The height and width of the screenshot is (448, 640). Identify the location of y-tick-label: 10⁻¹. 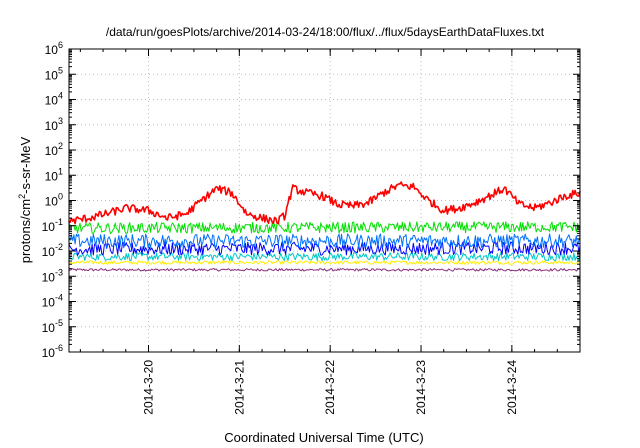
(52, 225).